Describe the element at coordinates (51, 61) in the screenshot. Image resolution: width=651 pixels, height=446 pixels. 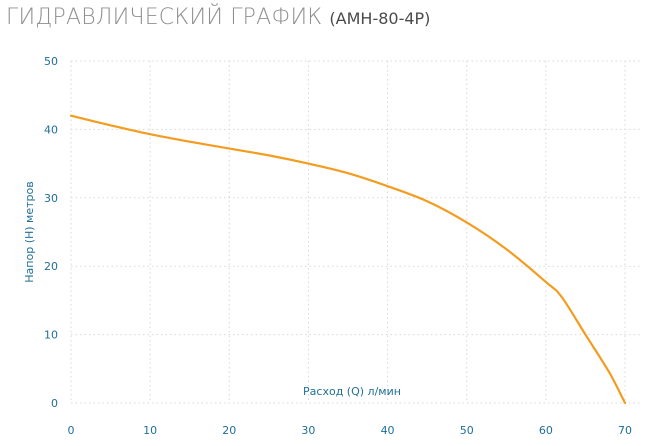
I see `y-tick-label: 50` at that location.